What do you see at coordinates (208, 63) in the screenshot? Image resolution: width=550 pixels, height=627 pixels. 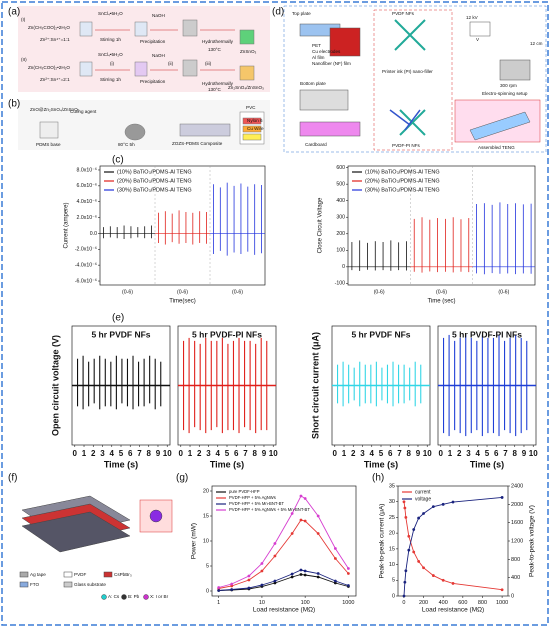 I see `diagram-text: (iii)` at bounding box center [208, 63].